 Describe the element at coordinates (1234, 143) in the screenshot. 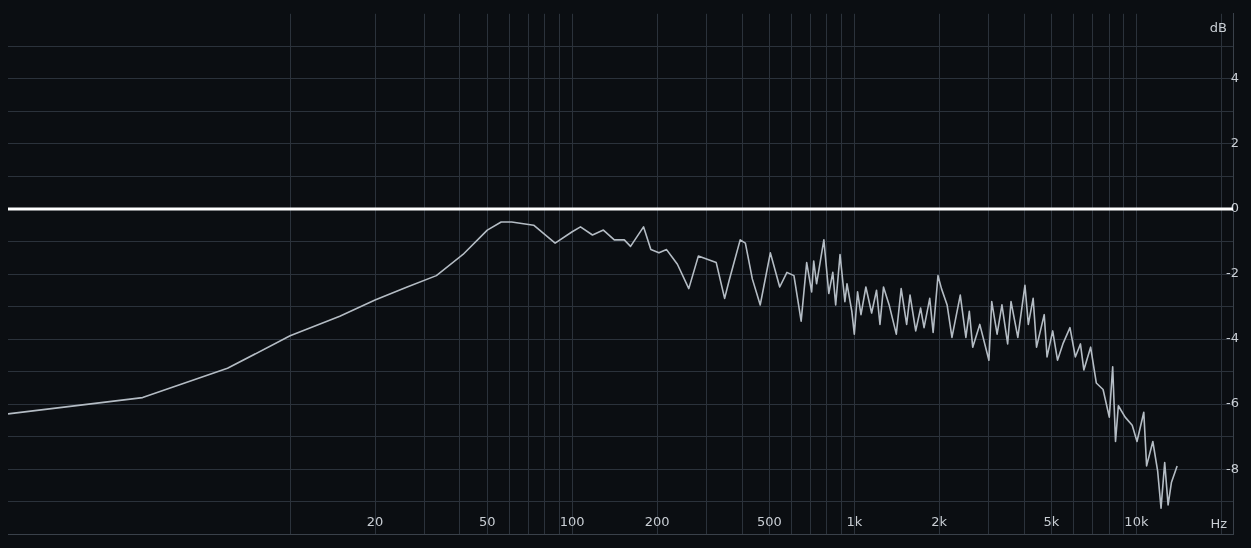

I see `y-tick-label: 2` at that location.